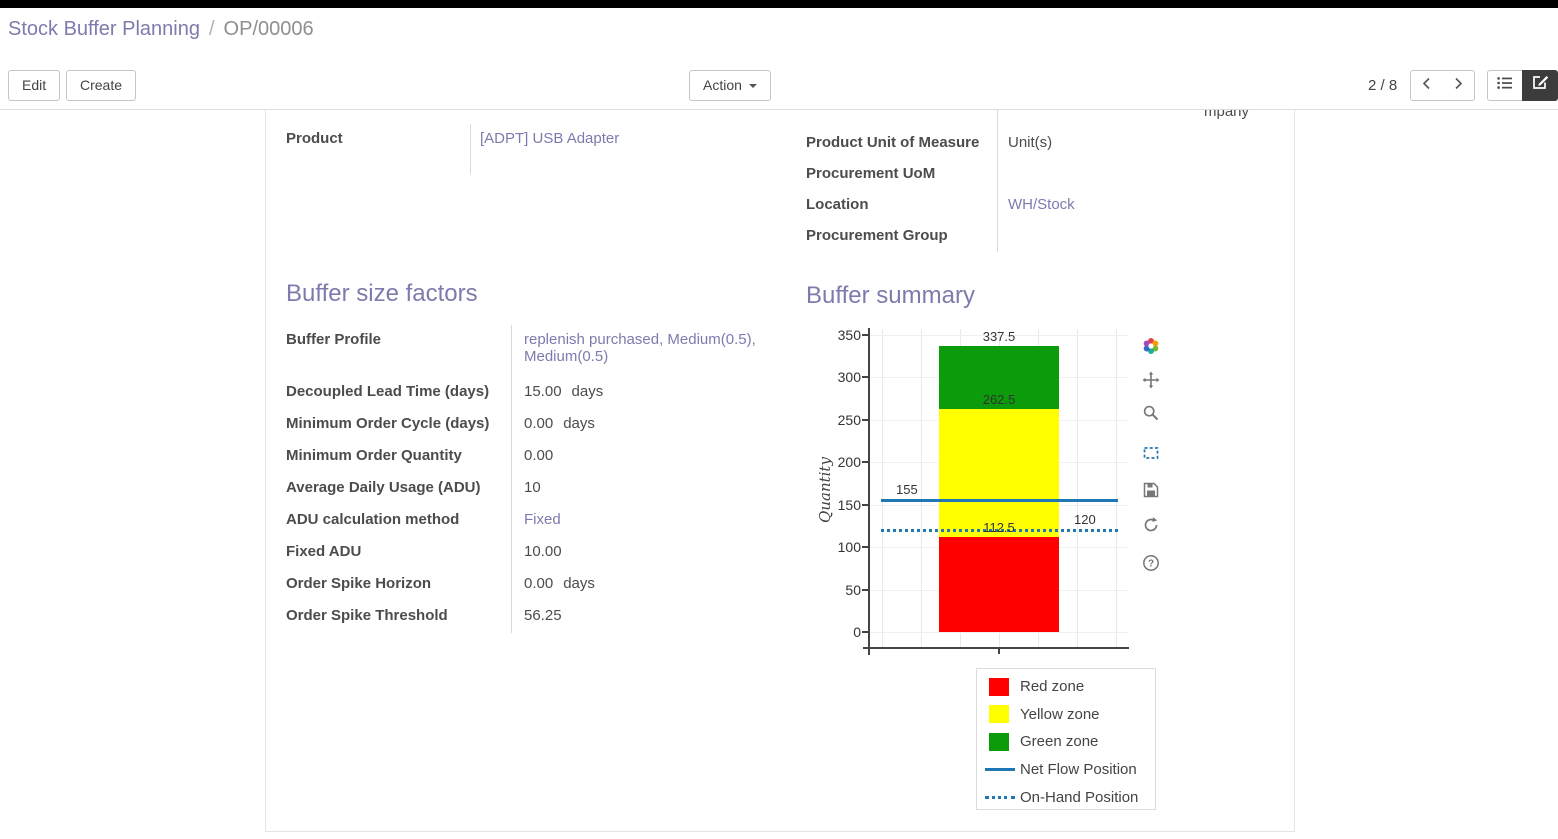  I want to click on line-net-flow-position, so click(999, 500).